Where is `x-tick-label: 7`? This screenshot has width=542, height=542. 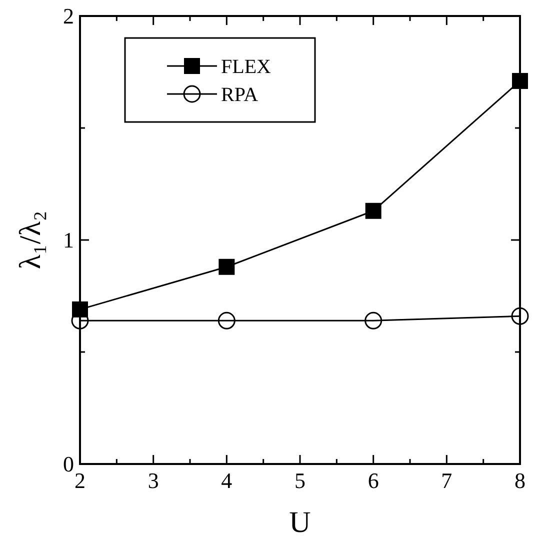
x-tick-label: 7 is located at coordinates (446, 480).